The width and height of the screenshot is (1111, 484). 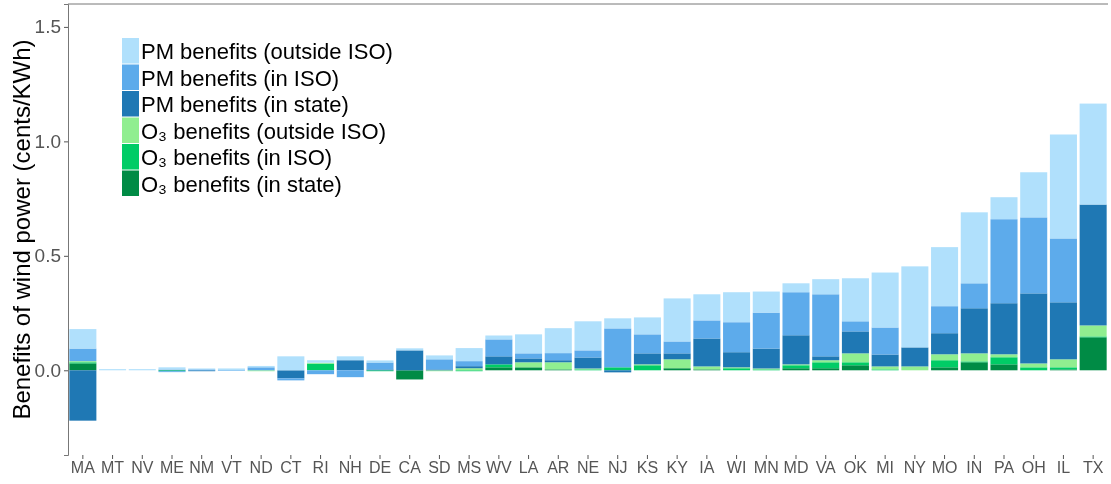 I want to click on x-tick-label: NJ, so click(x=617, y=468).